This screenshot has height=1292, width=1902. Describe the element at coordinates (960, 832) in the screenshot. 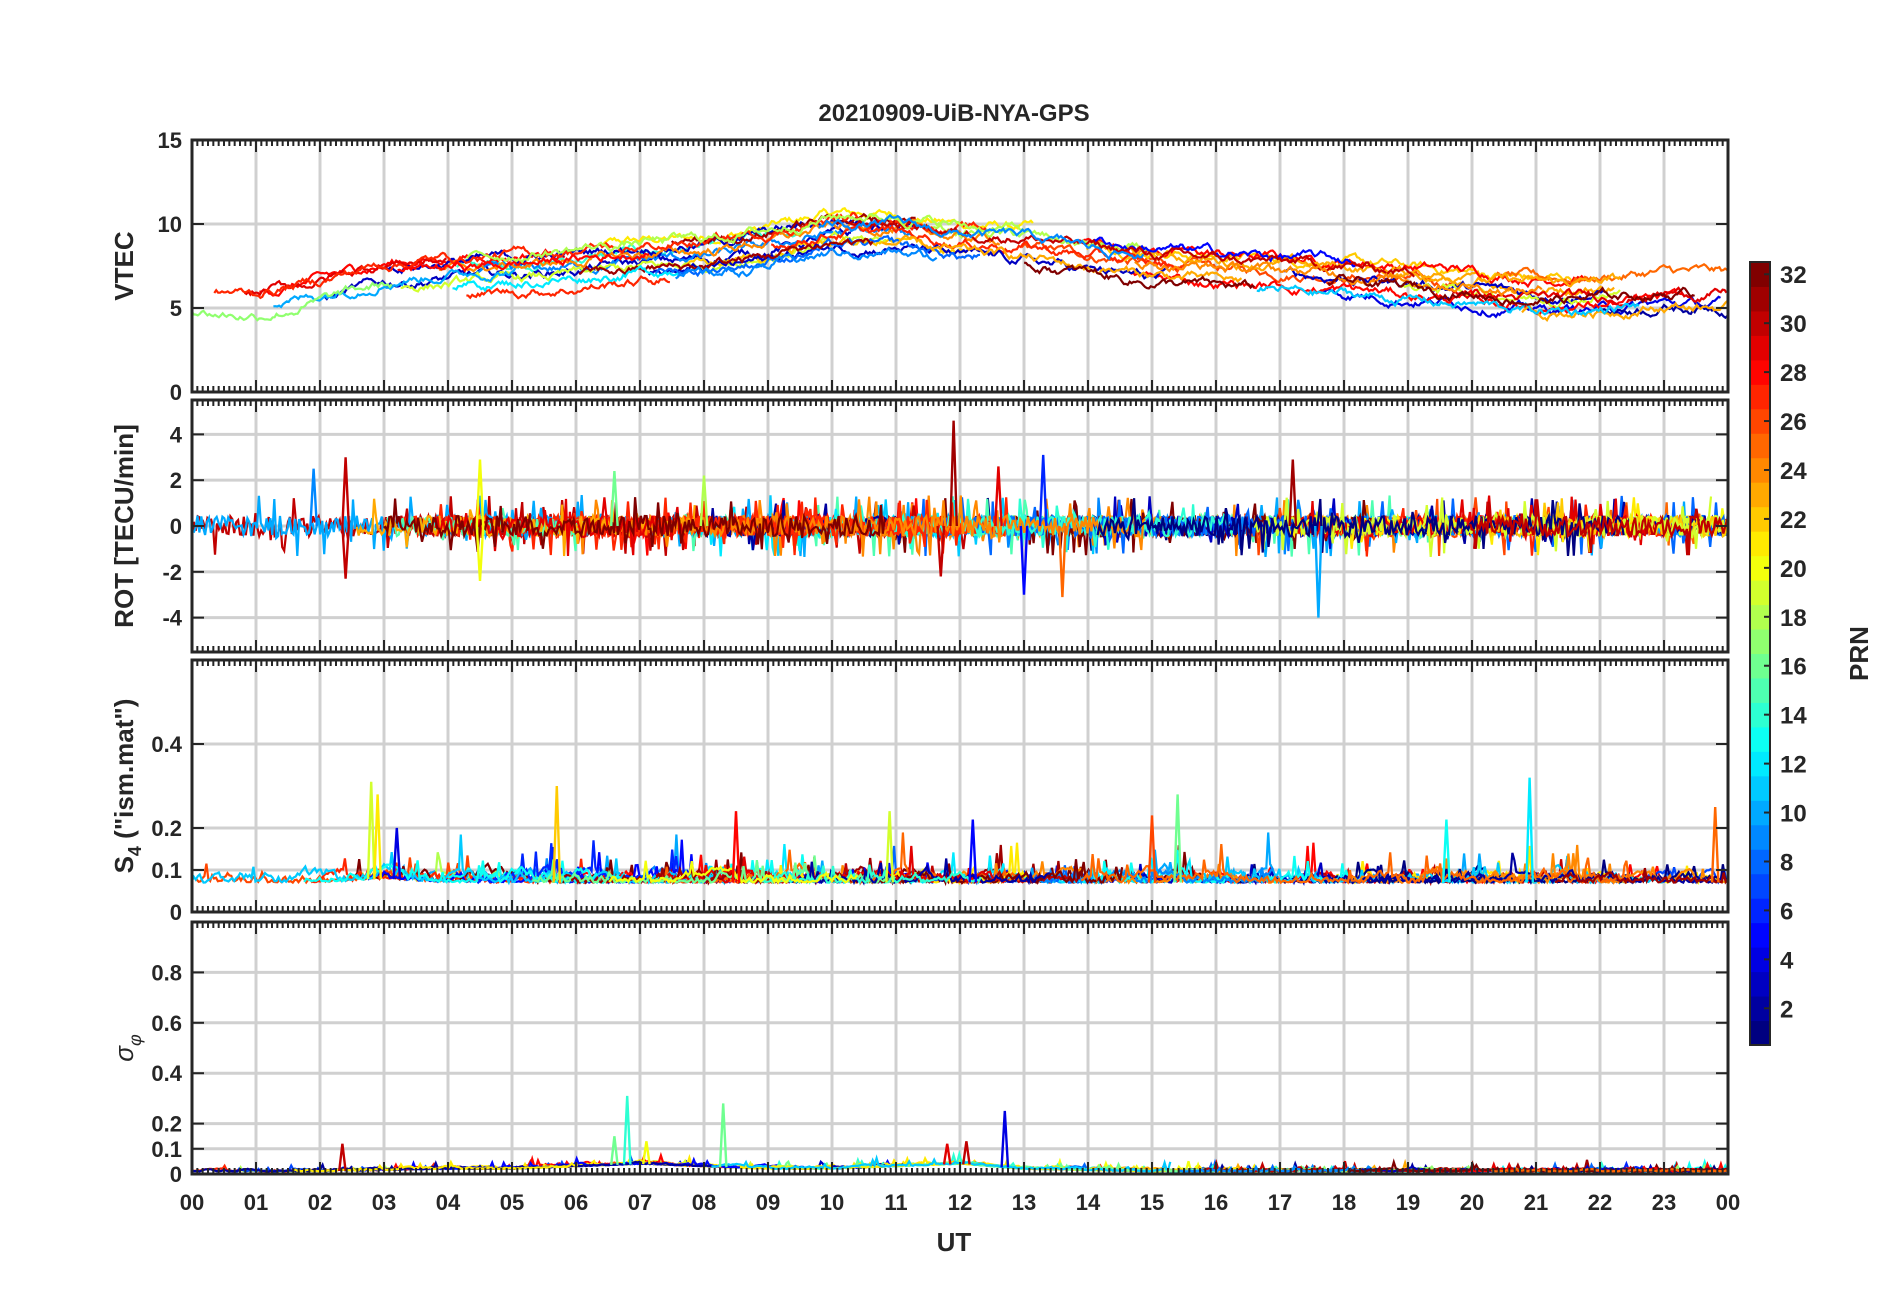

I see `traces` at that location.